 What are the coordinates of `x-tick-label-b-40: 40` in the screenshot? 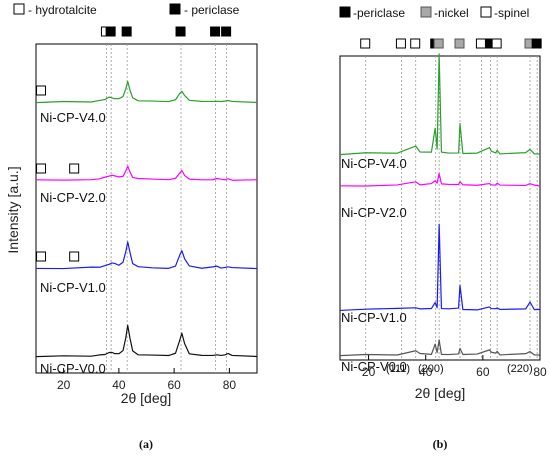 It's located at (426, 372).